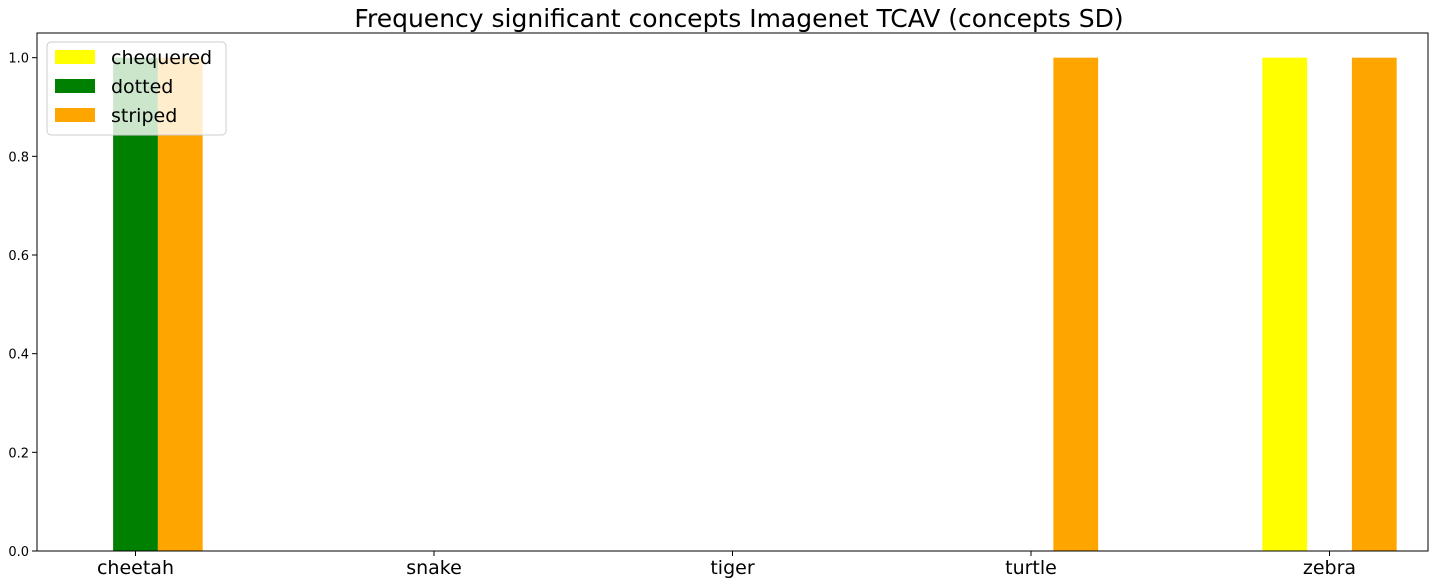 This screenshot has height=584, width=1448. What do you see at coordinates (75, 115) in the screenshot?
I see `legend-swatch-striped` at bounding box center [75, 115].